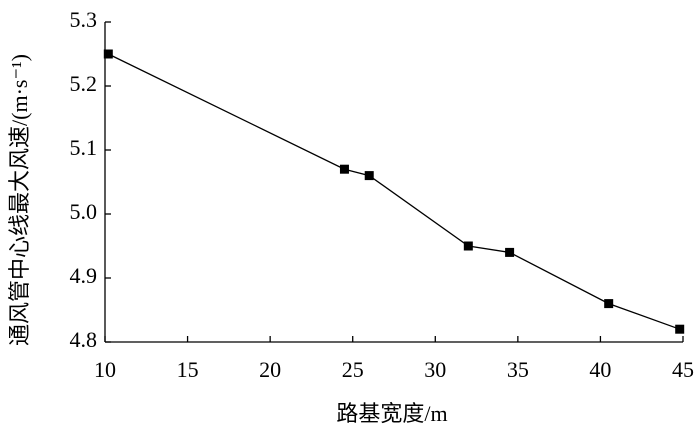 The height and width of the screenshot is (435, 700). What do you see at coordinates (600, 369) in the screenshot?
I see `x-tick-label: 40` at bounding box center [600, 369].